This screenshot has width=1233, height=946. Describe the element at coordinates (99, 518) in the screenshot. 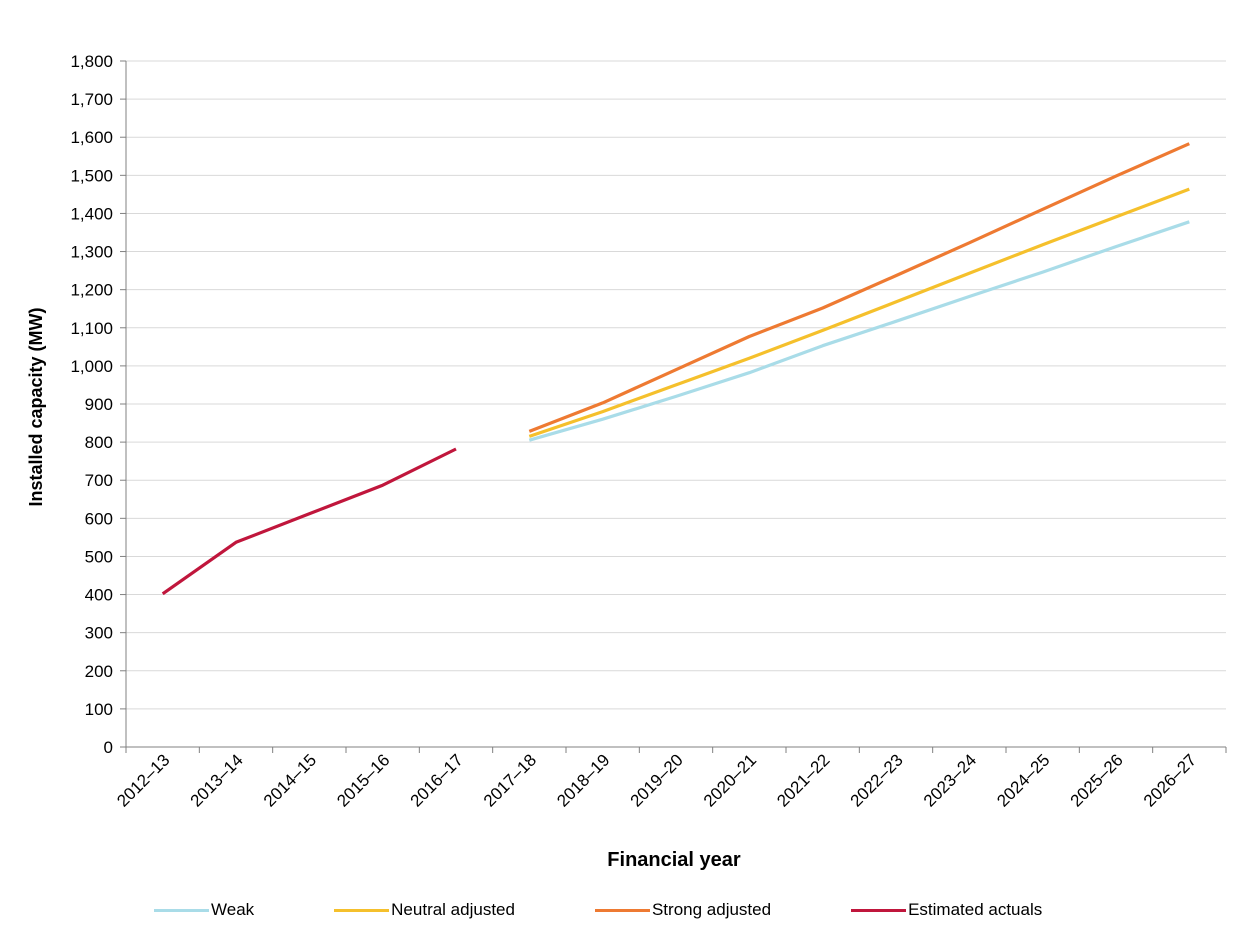

I see `y-tick-label: 600` at that location.